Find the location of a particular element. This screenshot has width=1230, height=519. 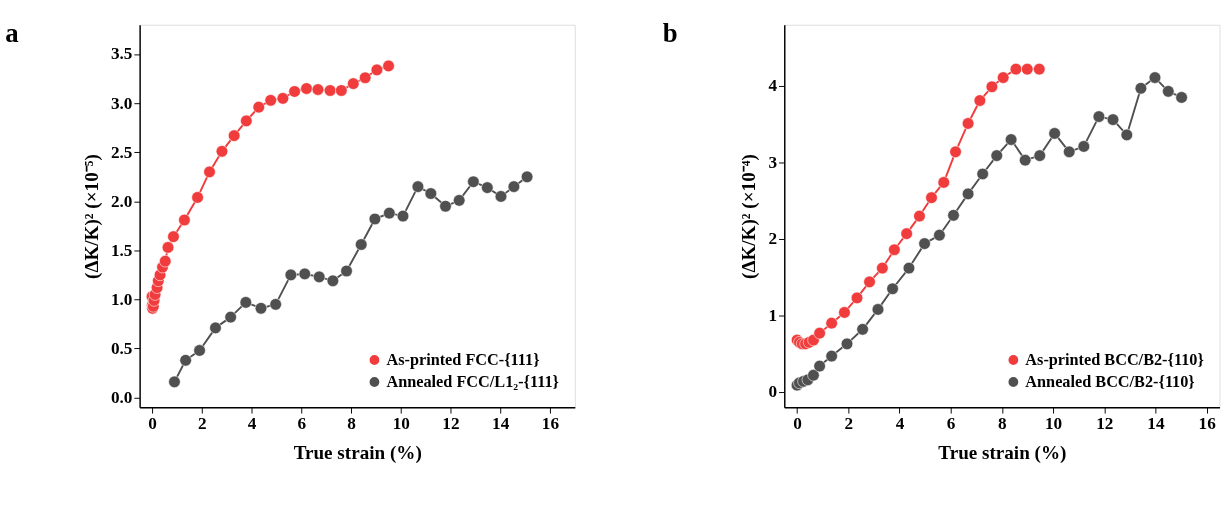

legend-label: As-printed BCC/B2-{110} is located at coordinates (1114, 359).